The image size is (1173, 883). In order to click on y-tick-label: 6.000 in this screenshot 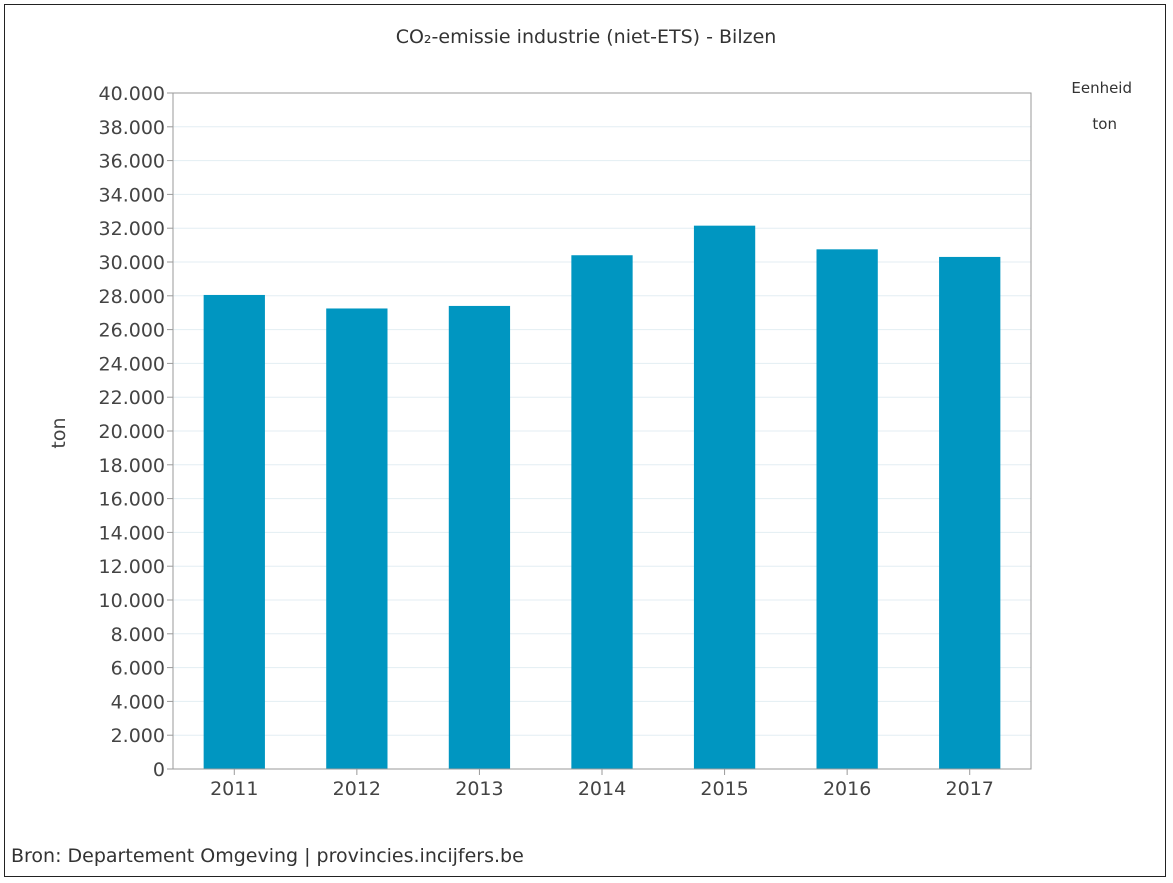, I will do `click(138, 669)`.